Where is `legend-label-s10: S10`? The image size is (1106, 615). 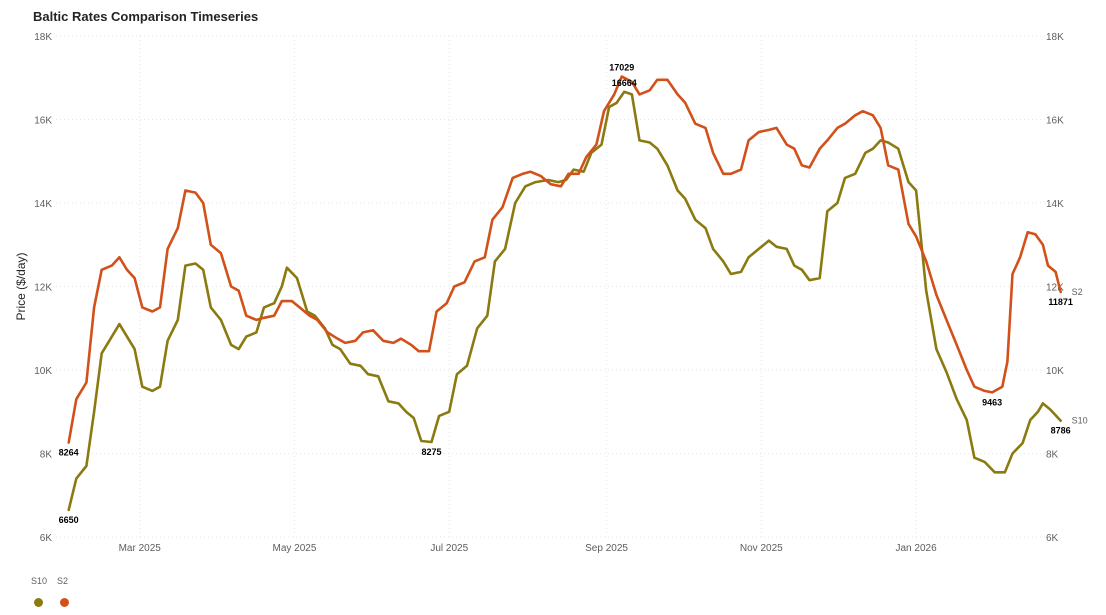
legend-label-s10: S10 is located at coordinates (39, 581).